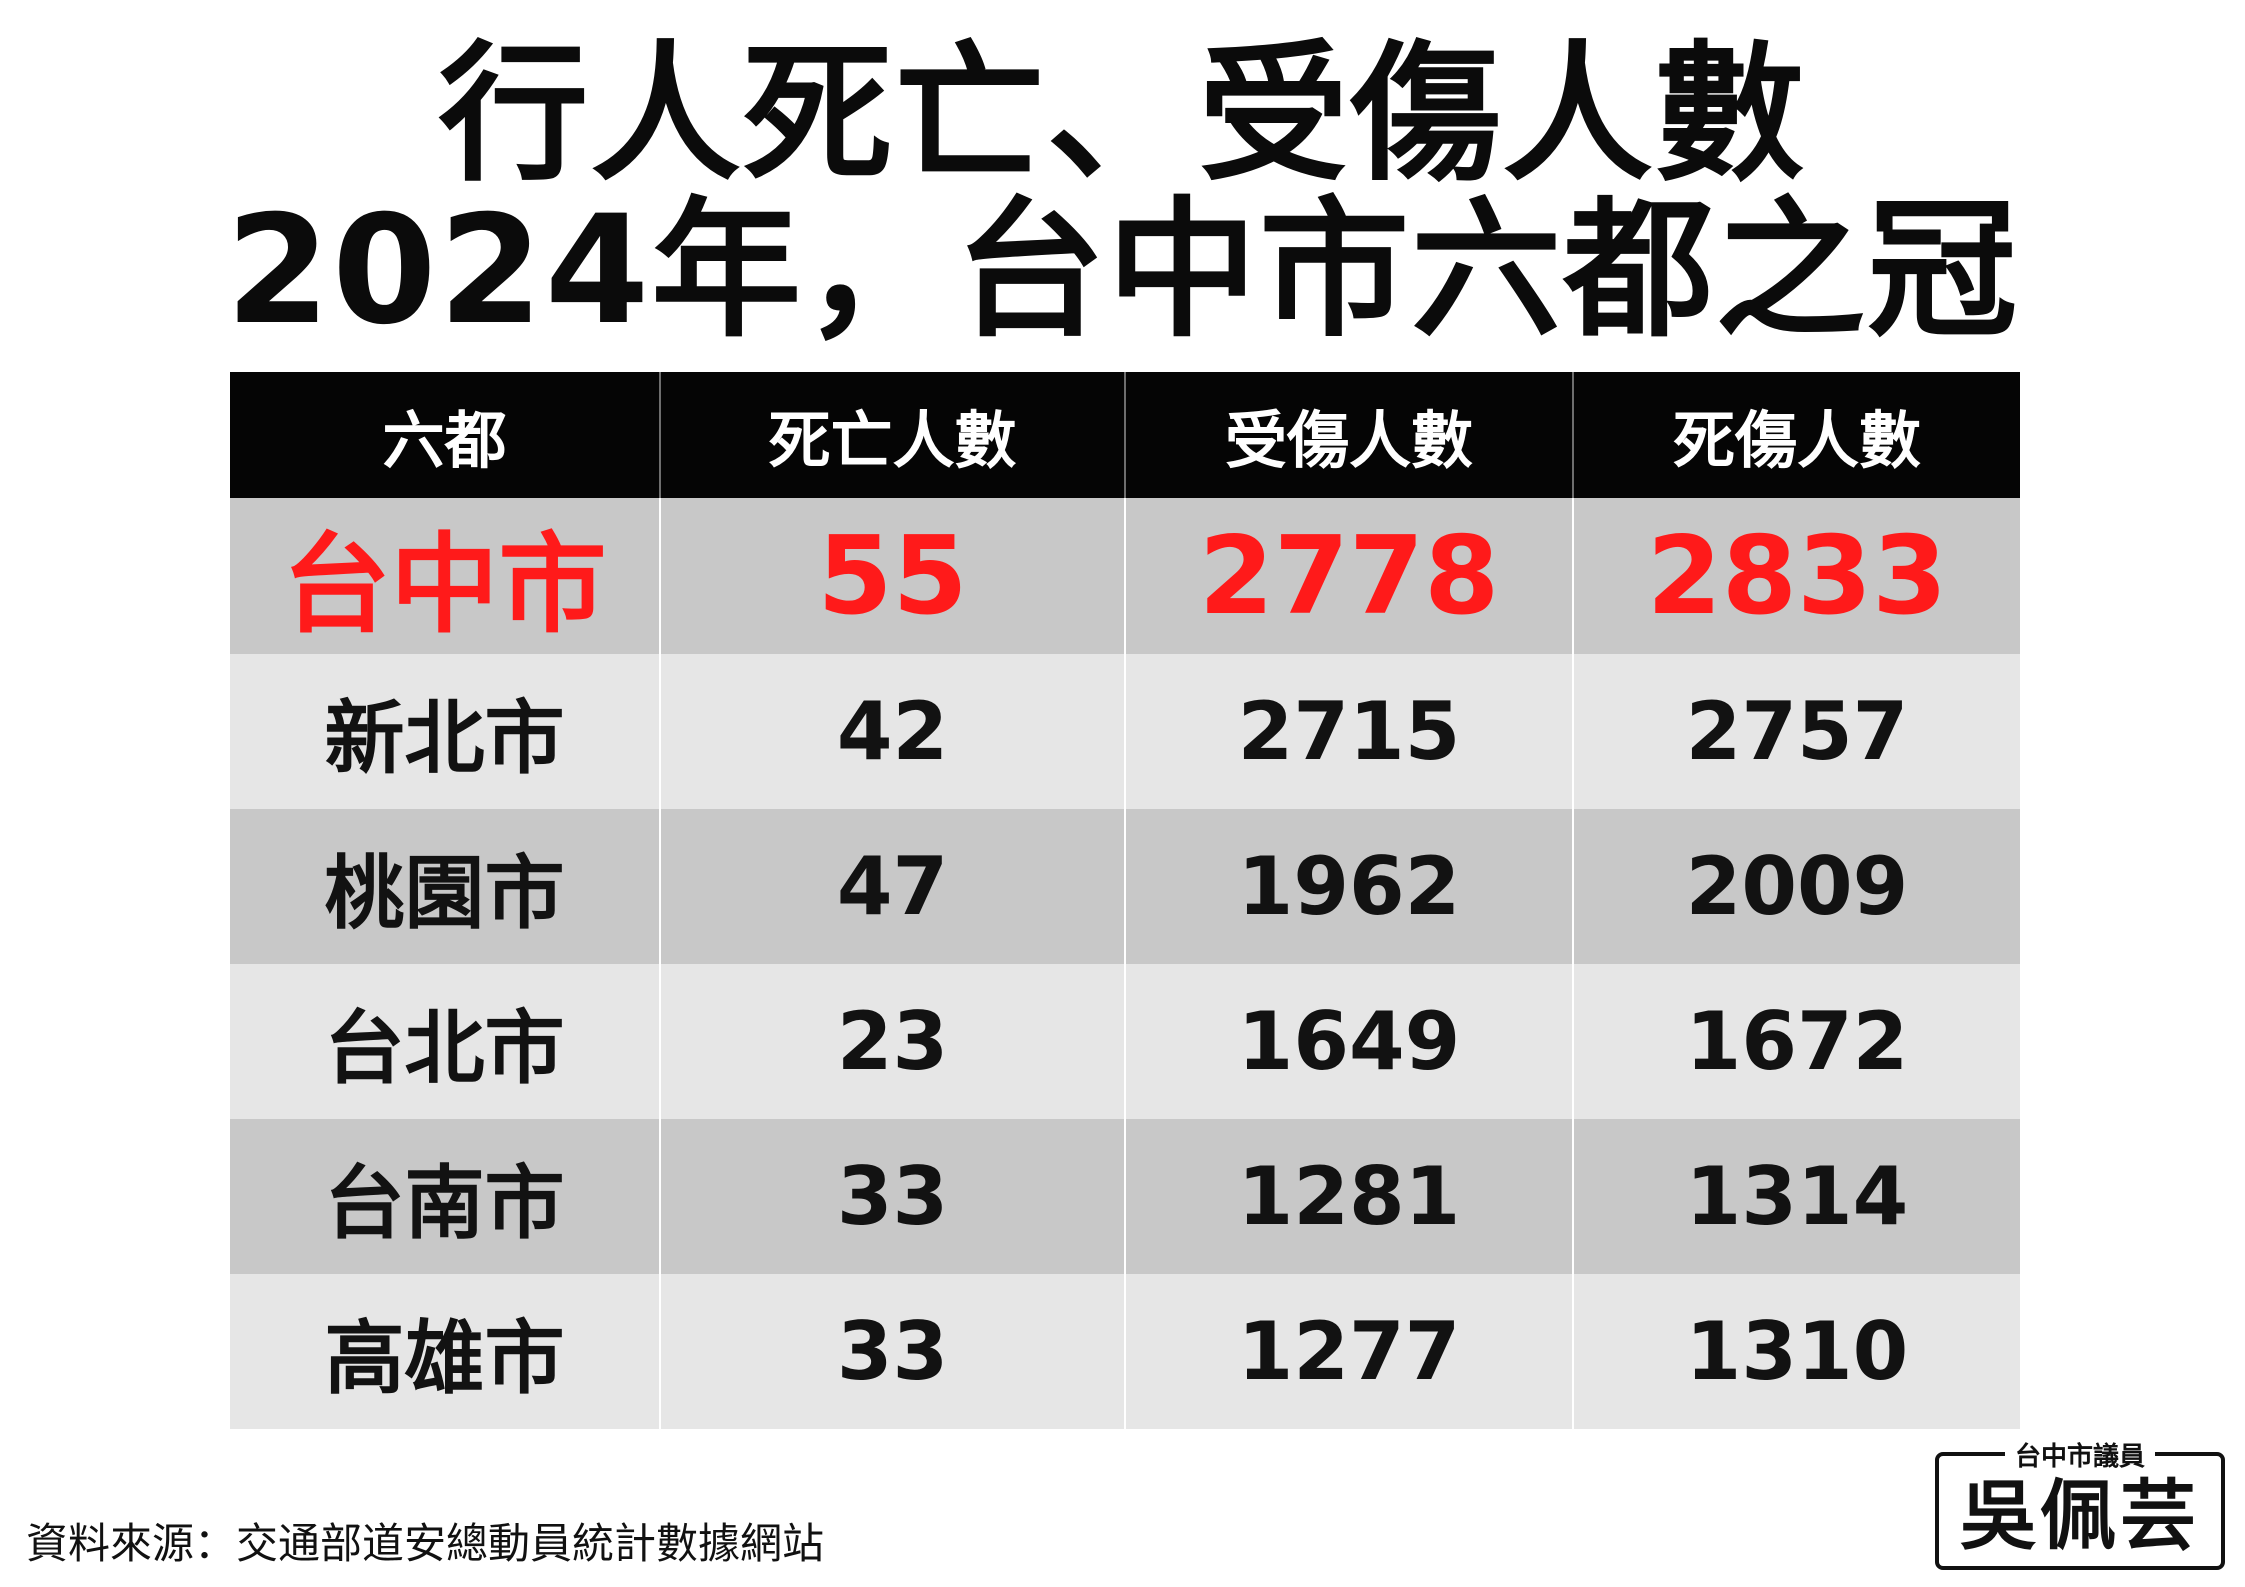  I want to click on injuries-cell: 1962, so click(1348, 886).